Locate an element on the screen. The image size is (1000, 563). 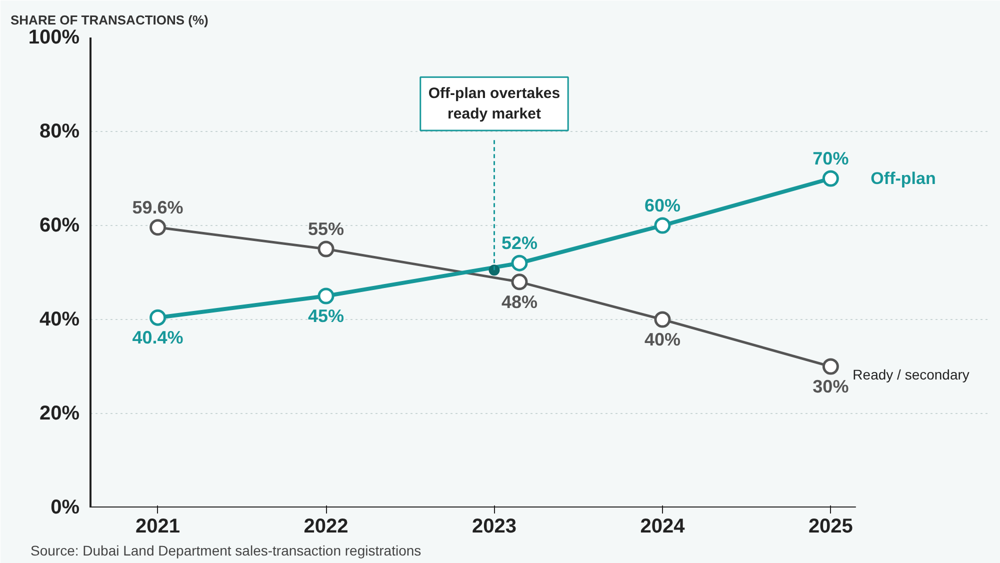
data-label: 59.6% is located at coordinates (158, 207).